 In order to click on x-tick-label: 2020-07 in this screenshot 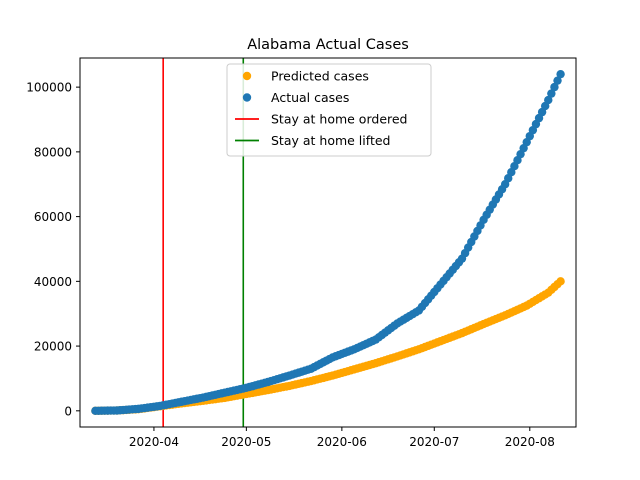, I will do `click(434, 442)`.